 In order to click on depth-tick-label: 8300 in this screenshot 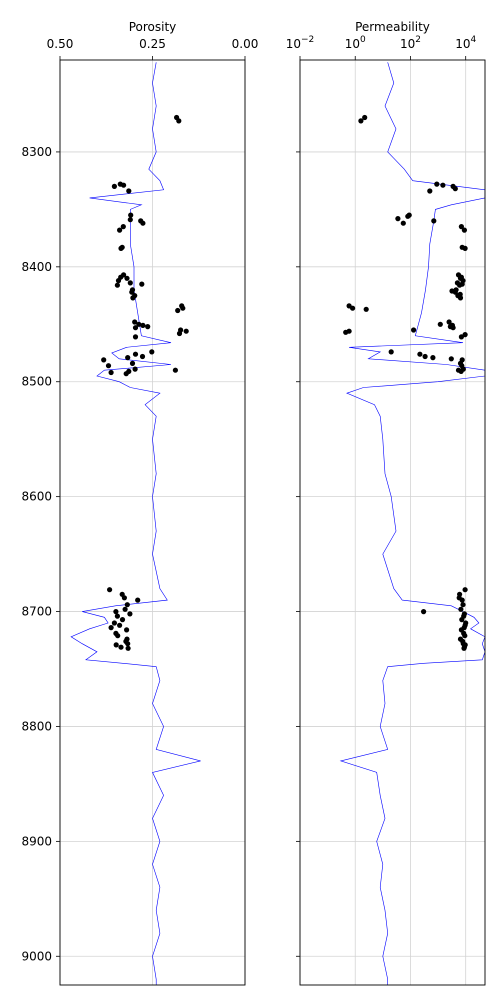, I will do `click(36, 152)`.